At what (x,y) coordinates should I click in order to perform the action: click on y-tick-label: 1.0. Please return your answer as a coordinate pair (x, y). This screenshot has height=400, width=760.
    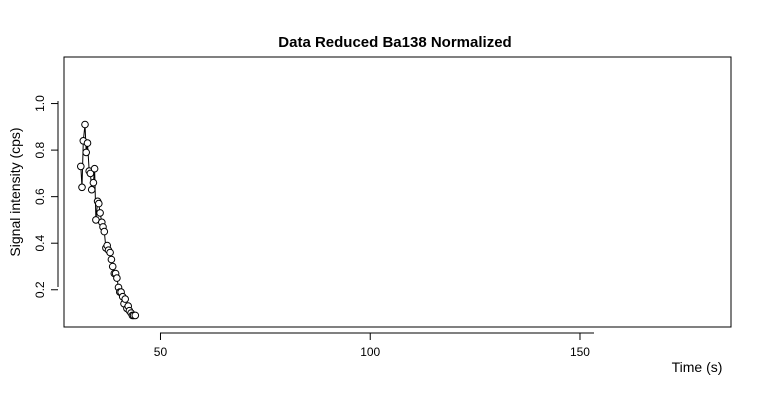
    Looking at the image, I should click on (40, 103).